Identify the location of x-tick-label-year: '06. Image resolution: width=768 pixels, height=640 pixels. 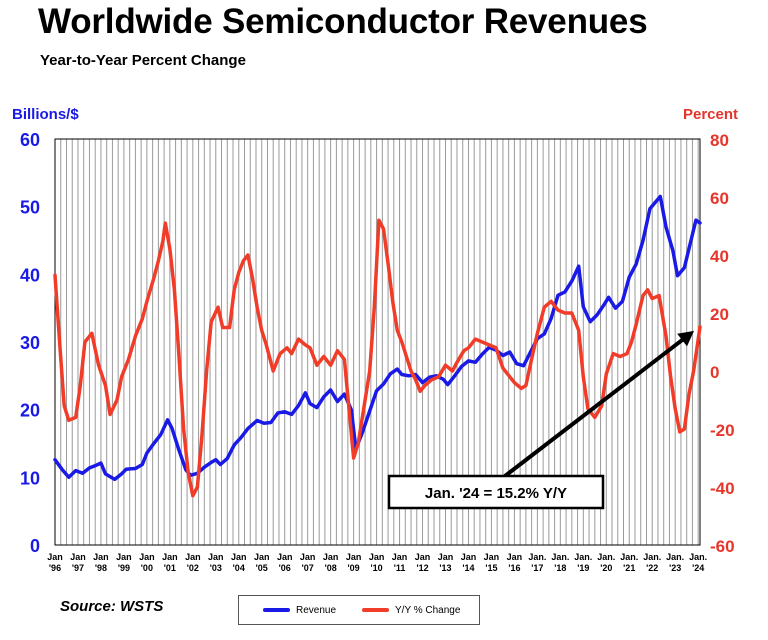
(285, 568).